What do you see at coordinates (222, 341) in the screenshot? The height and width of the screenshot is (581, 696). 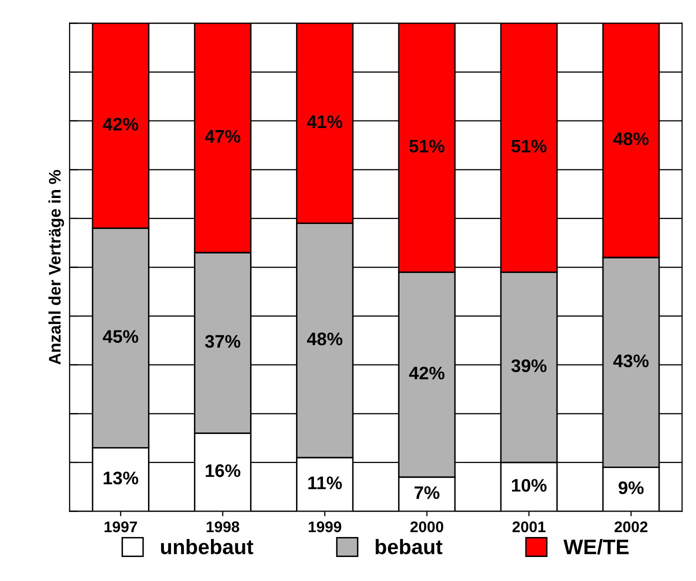 I see `data-label: 37%` at bounding box center [222, 341].